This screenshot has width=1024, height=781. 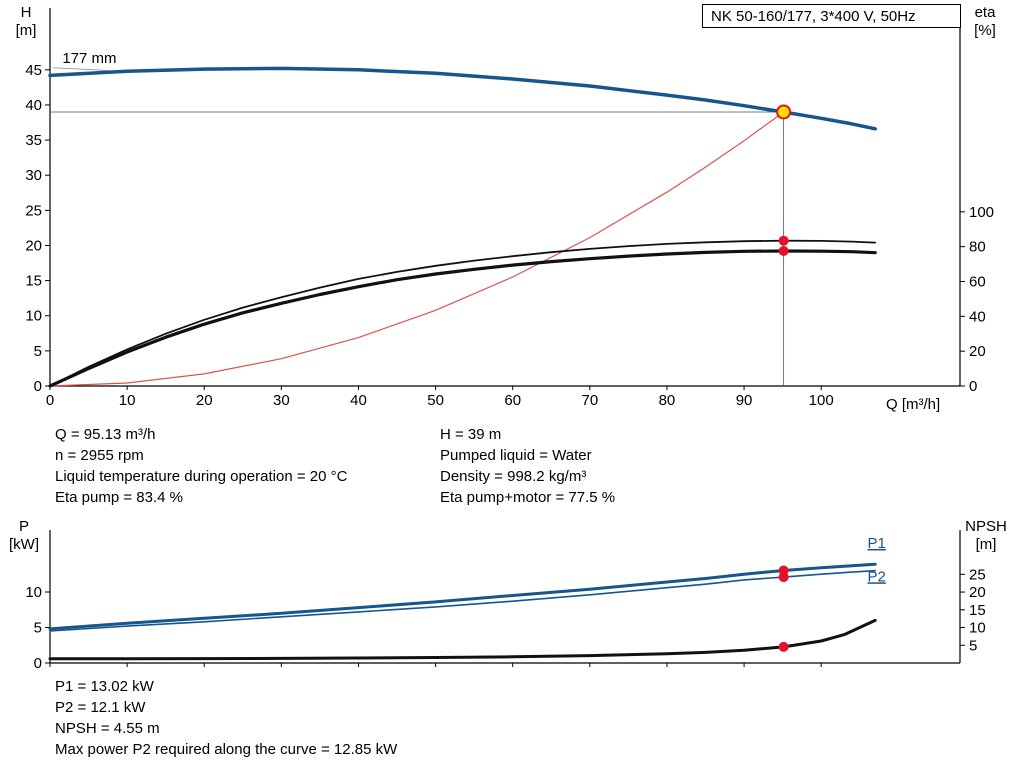 I want to click on p-axis-header: P [kW], so click(x=24, y=536).